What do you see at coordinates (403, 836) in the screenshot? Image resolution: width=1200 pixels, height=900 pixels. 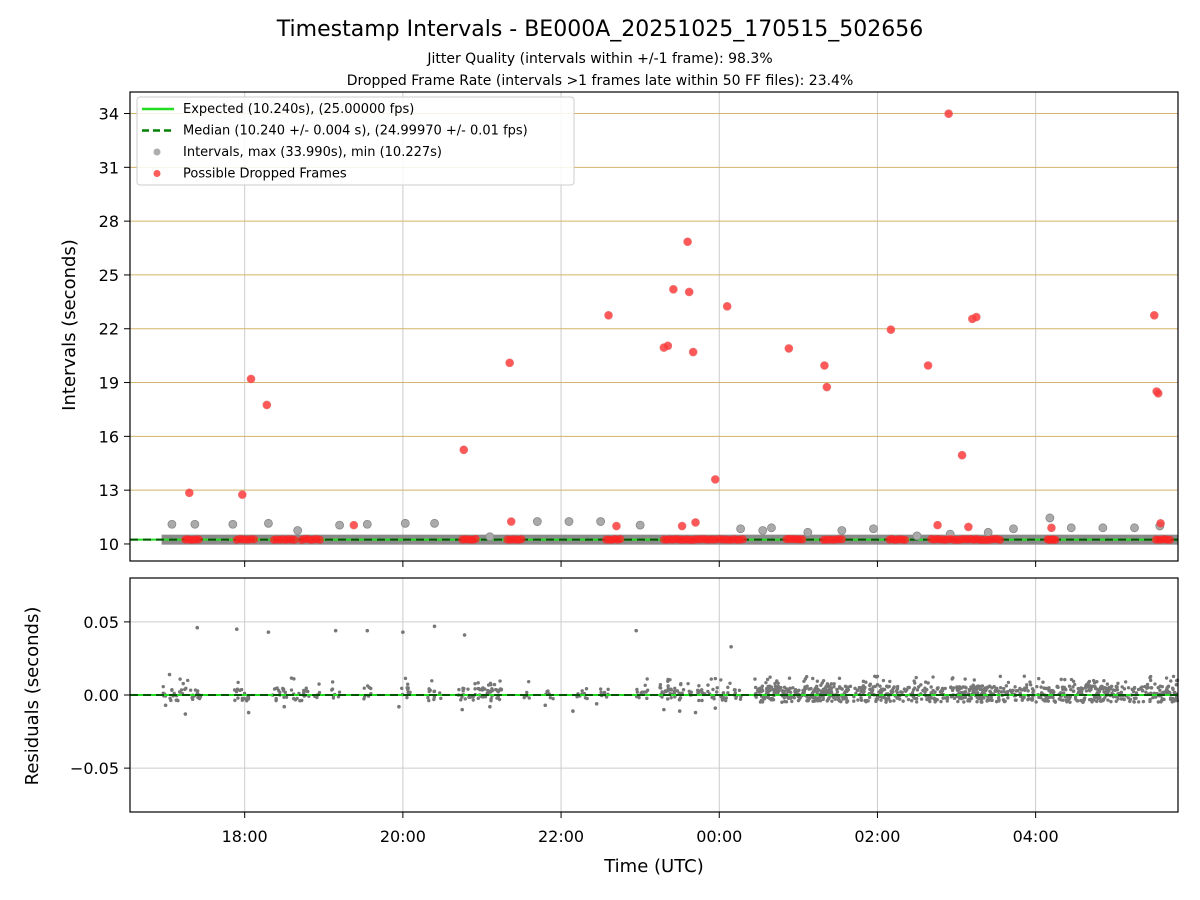 I see `x-tick-label: 20:00` at bounding box center [403, 836].